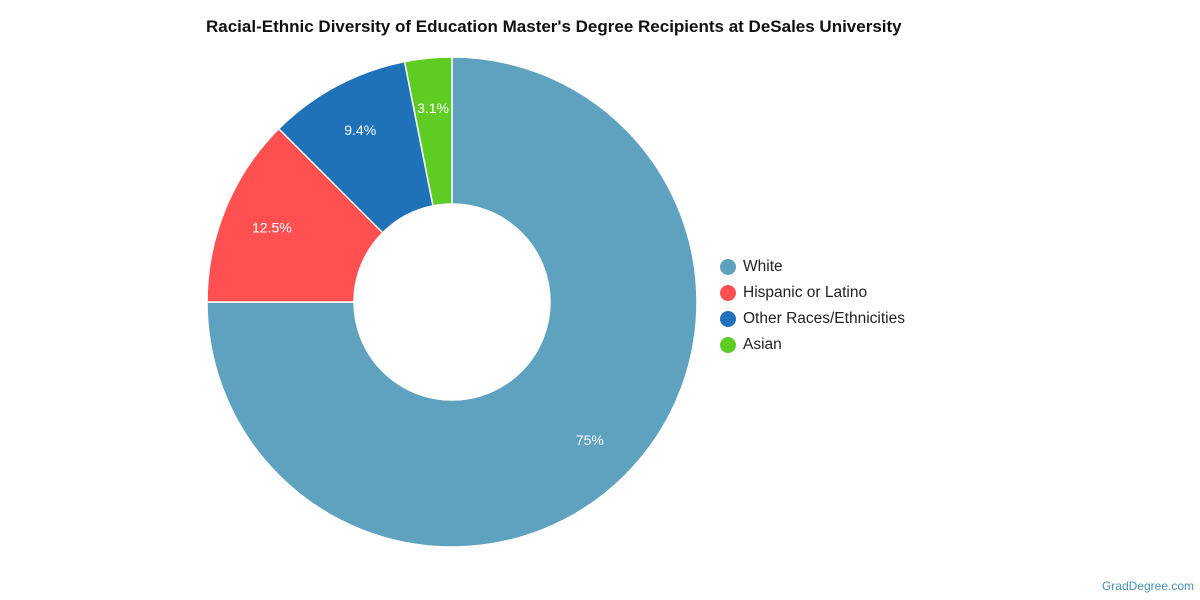  What do you see at coordinates (1147, 586) in the screenshot?
I see `graddegree-watermark: GradDegree.com` at bounding box center [1147, 586].